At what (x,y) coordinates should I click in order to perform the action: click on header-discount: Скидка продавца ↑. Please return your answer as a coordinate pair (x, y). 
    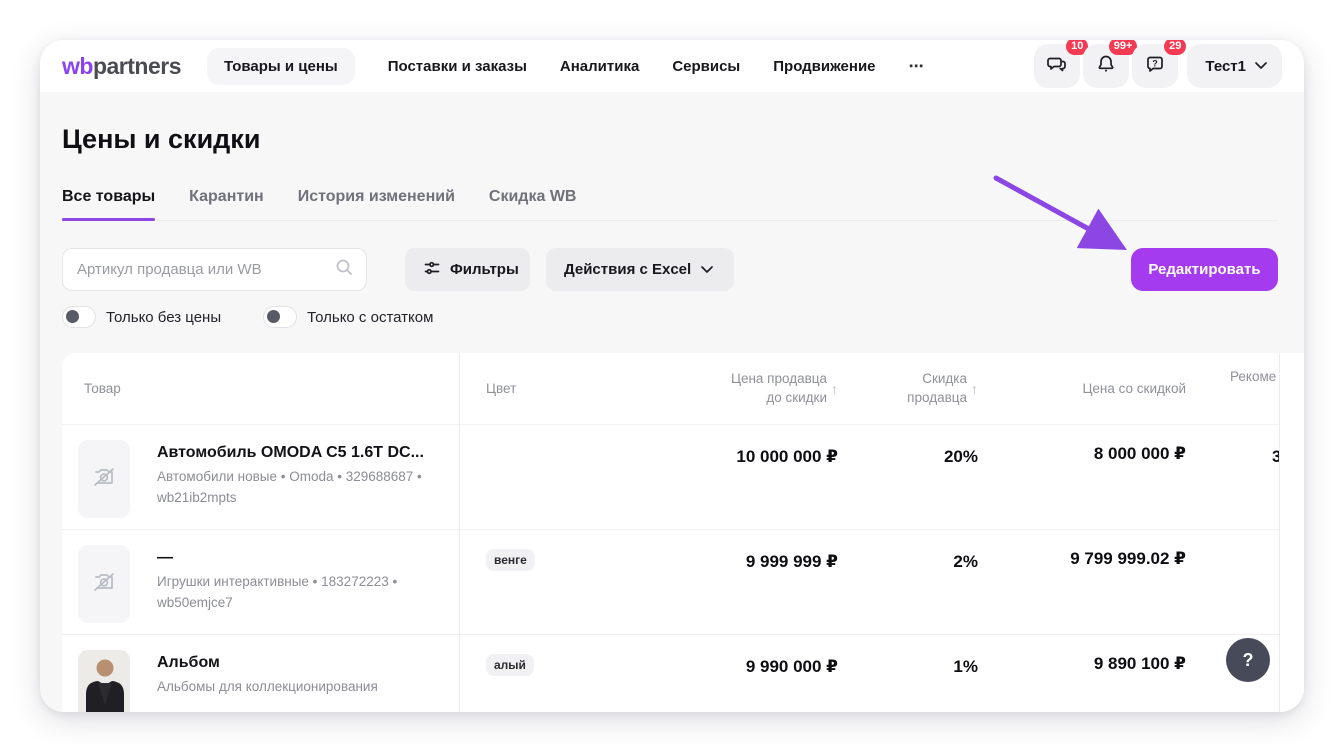
    Looking at the image, I should click on (942, 388).